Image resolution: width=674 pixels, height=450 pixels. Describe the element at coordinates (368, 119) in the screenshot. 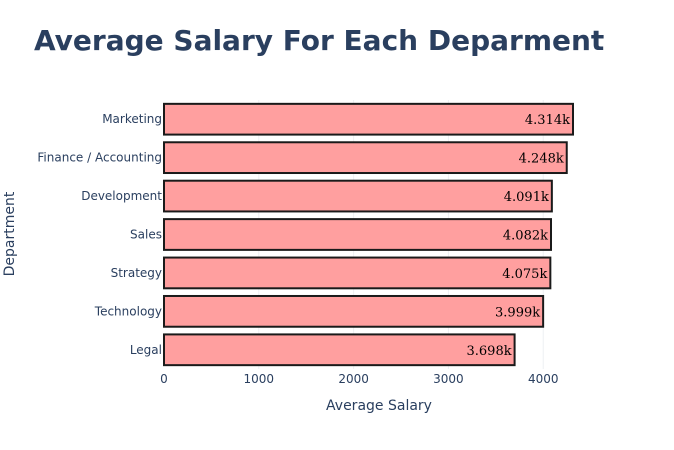

I see `bar-marketing` at that location.